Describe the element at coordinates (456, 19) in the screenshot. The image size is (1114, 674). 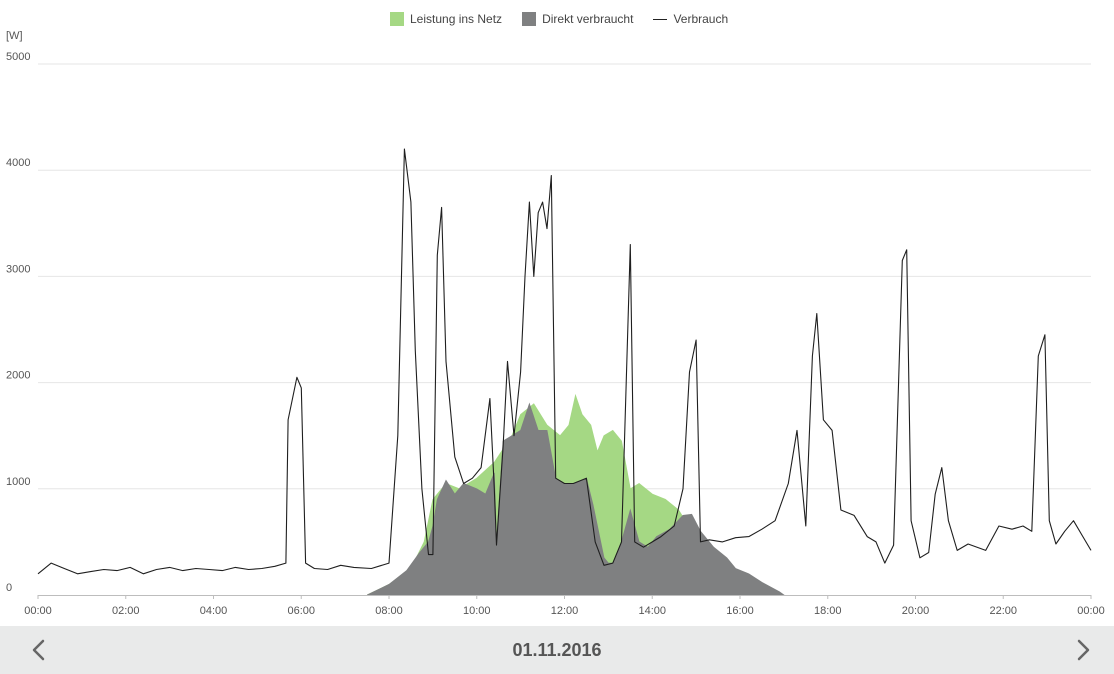
I see `legend-label-leistung: Leistung ins Netz` at that location.